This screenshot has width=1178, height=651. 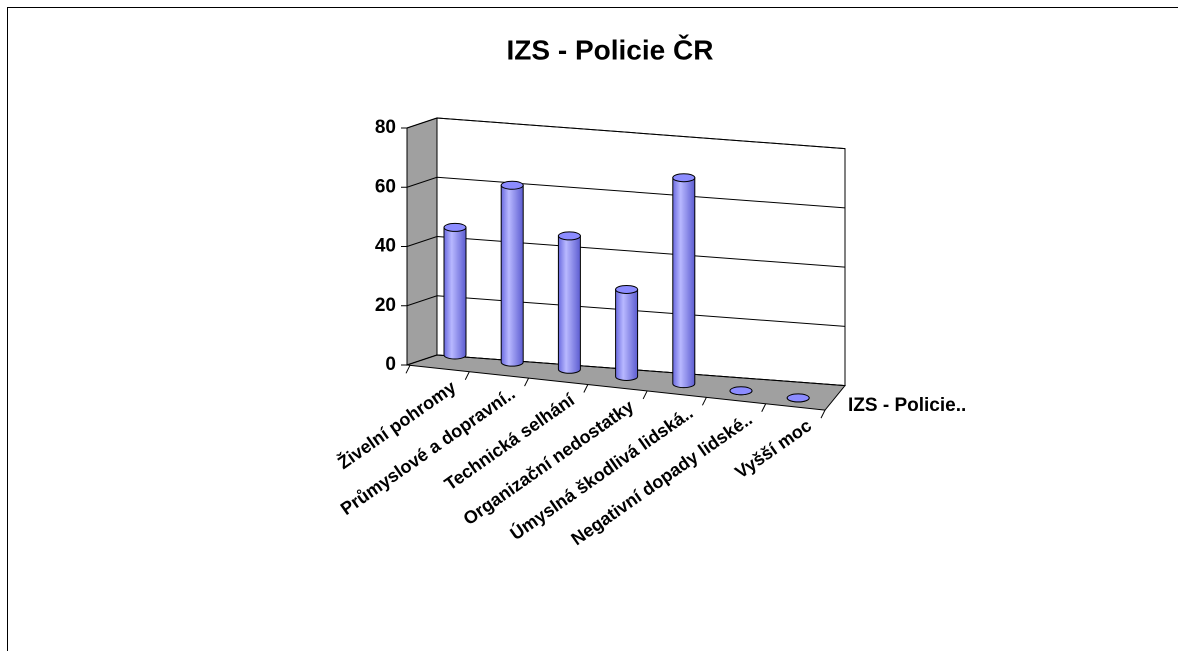 What do you see at coordinates (907, 405) in the screenshot?
I see `series-label: IZS - Policie..` at bounding box center [907, 405].